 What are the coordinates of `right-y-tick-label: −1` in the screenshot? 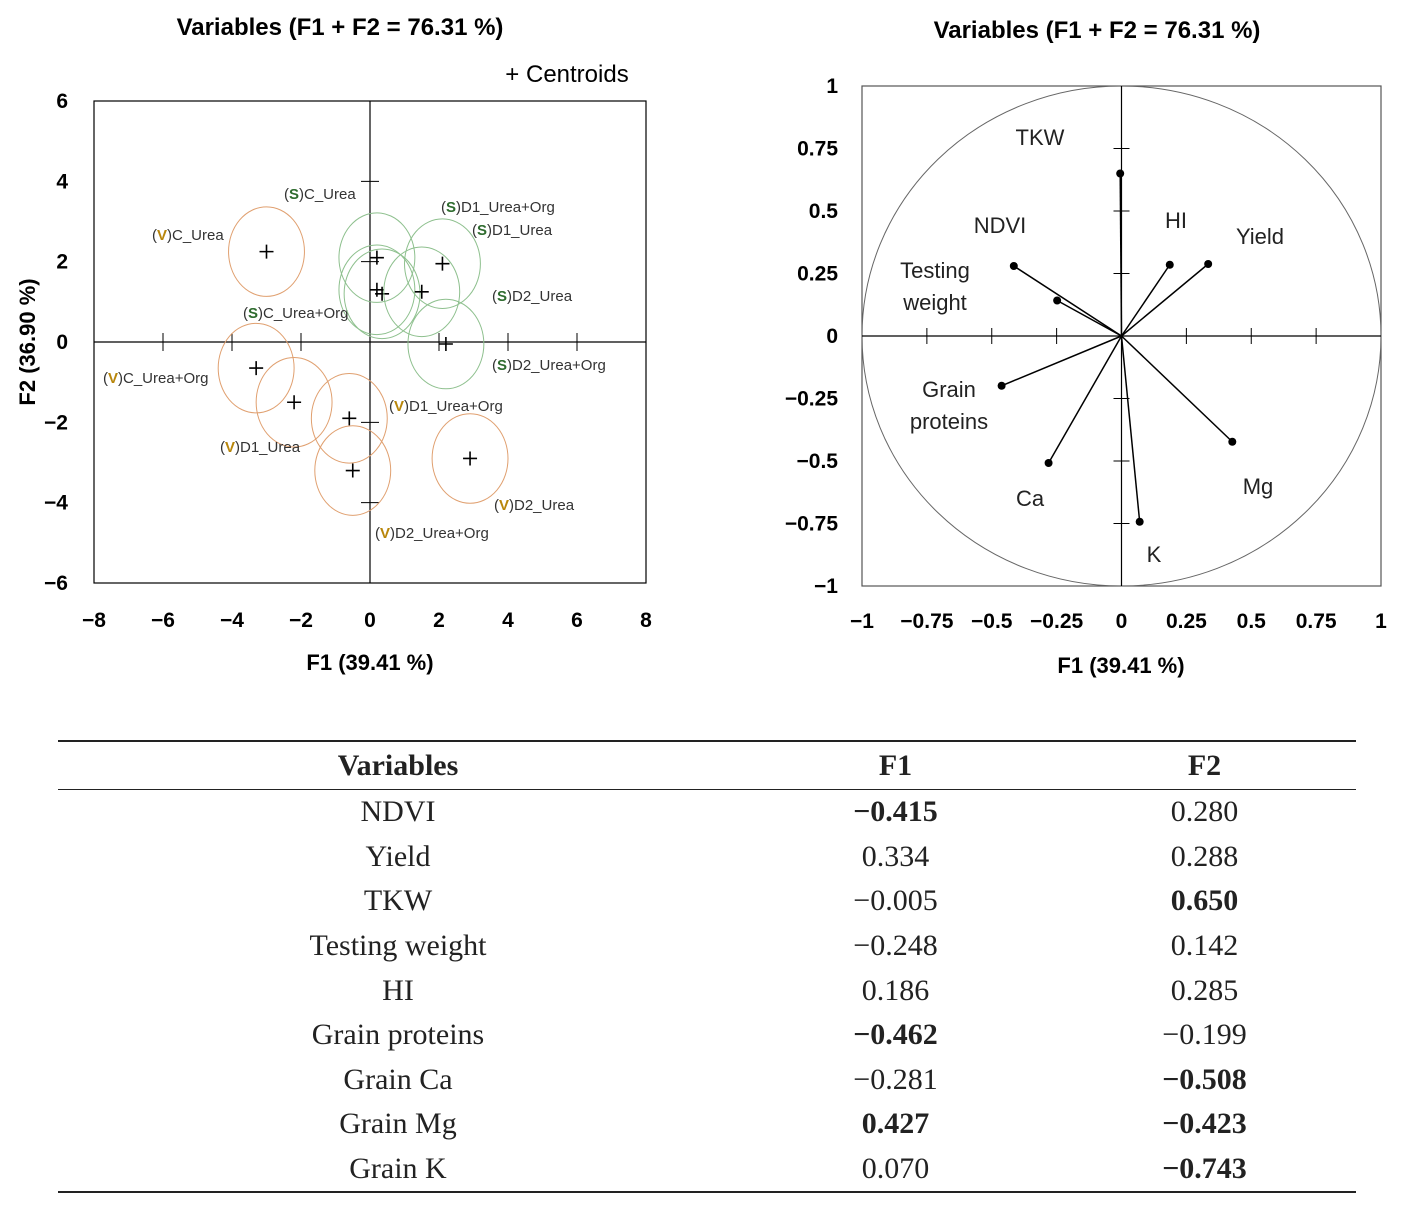 It's located at (826, 586).